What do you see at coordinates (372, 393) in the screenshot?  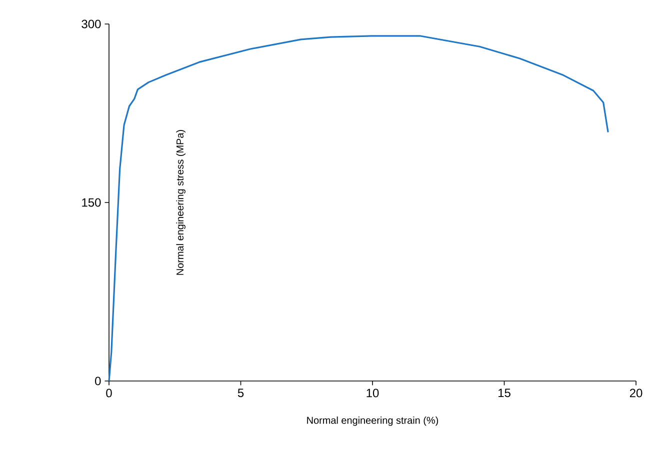 I see `x-tick-label: 10` at bounding box center [372, 393].